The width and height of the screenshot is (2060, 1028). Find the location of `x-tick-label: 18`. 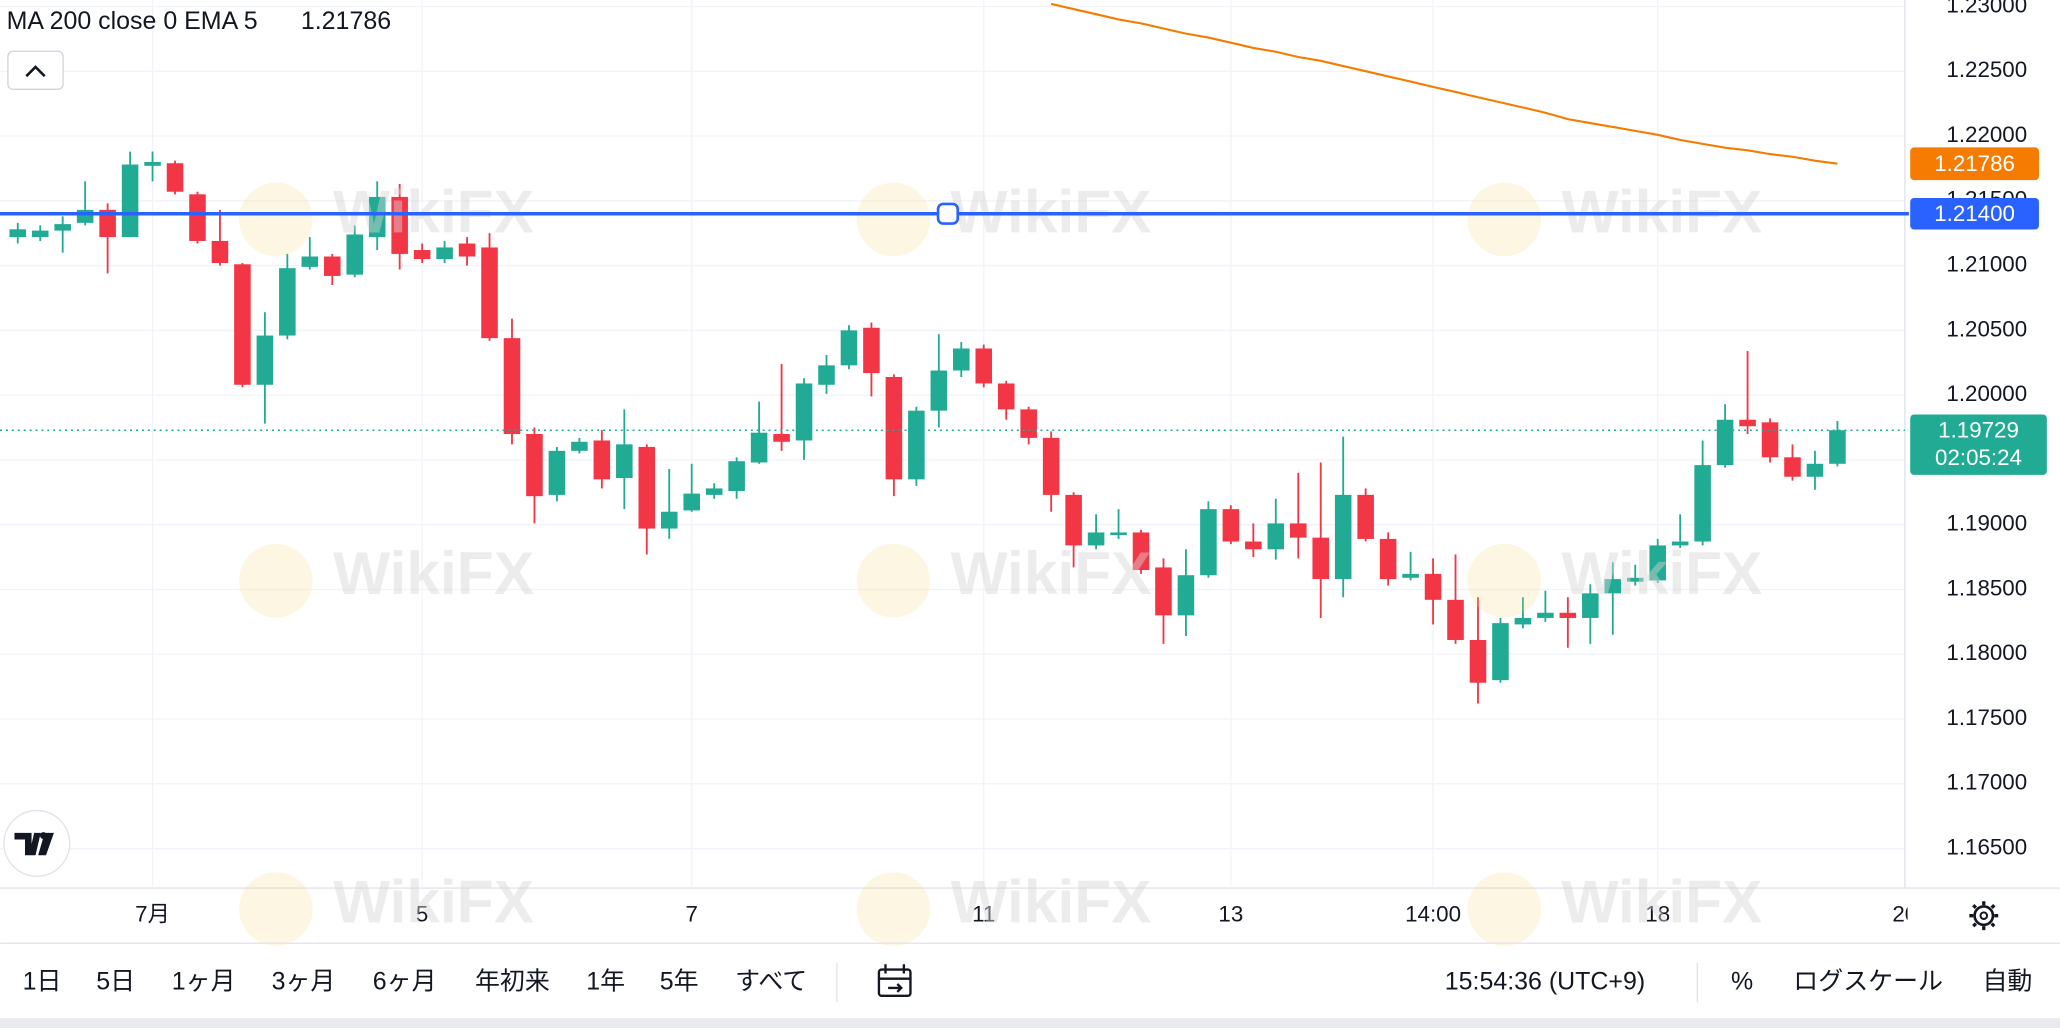

x-tick-label: 18 is located at coordinates (1657, 914).